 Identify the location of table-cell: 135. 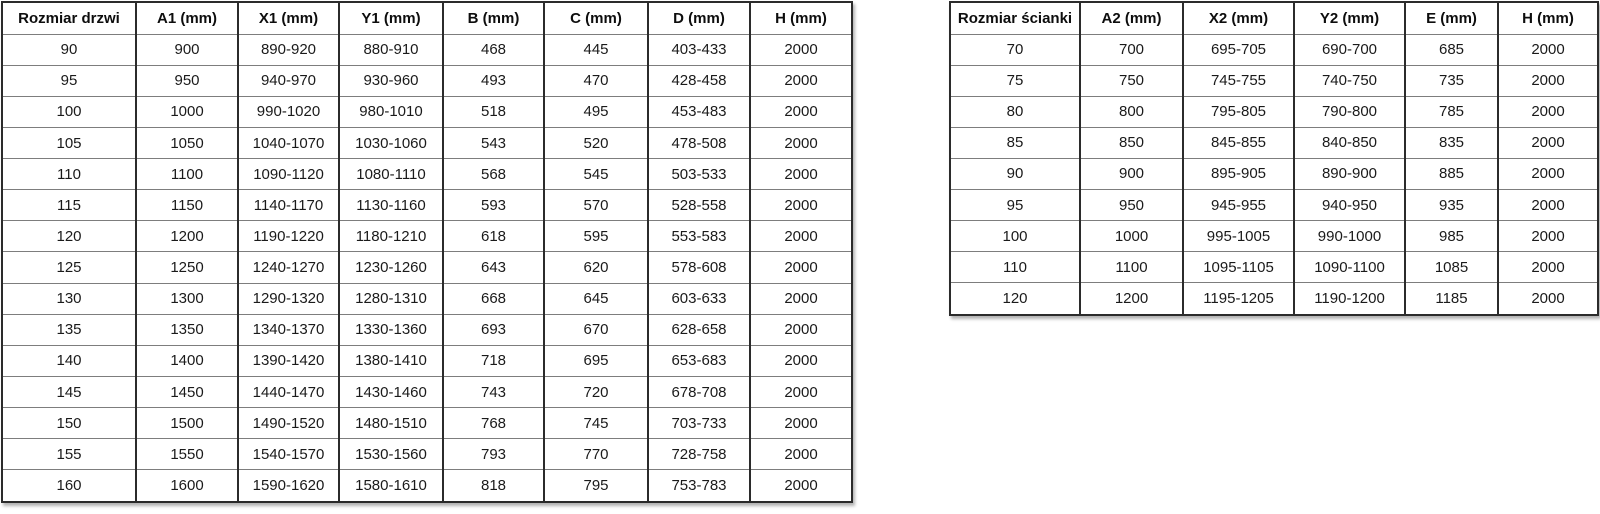
(69, 329).